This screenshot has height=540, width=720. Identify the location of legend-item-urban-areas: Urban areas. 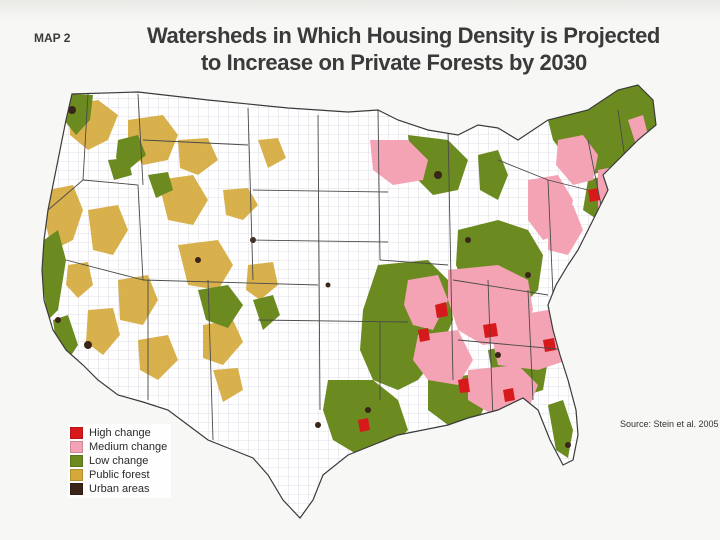
(118, 489).